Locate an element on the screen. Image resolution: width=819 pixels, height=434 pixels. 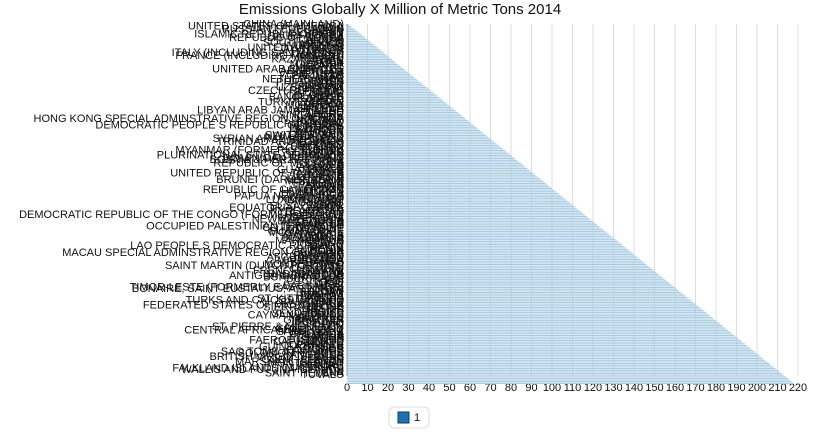
y-tick-label: PALAU is located at coordinates (326, 359).